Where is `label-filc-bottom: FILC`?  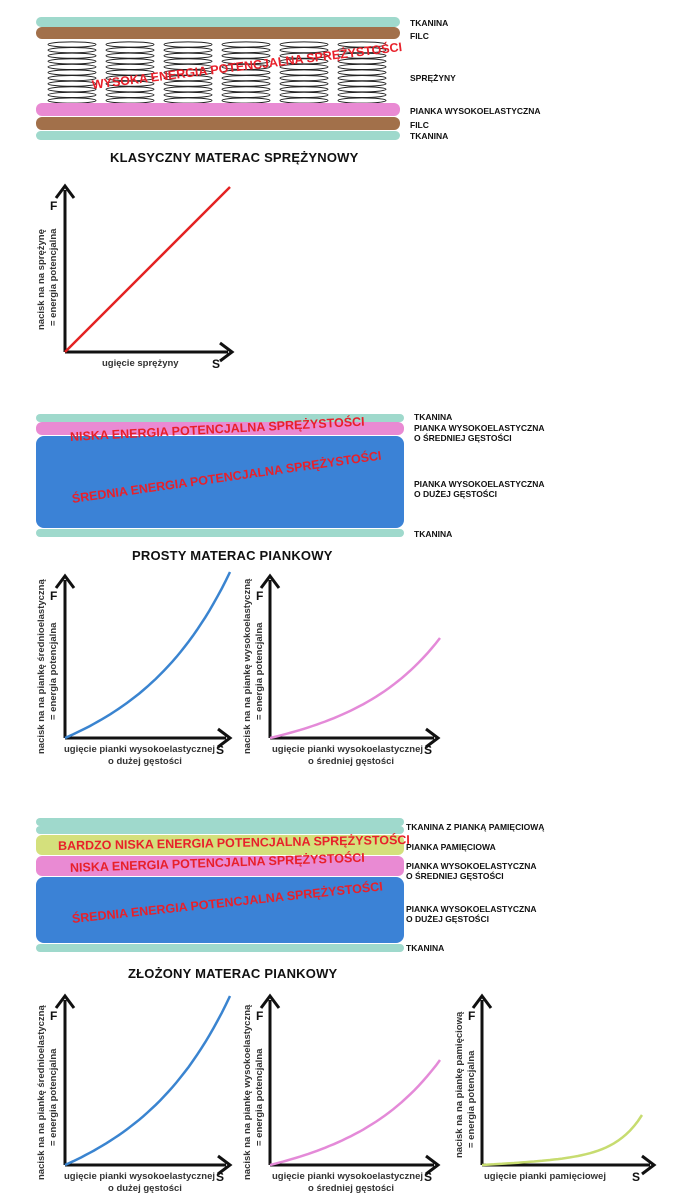 label-filc-bottom: FILC is located at coordinates (419, 125).